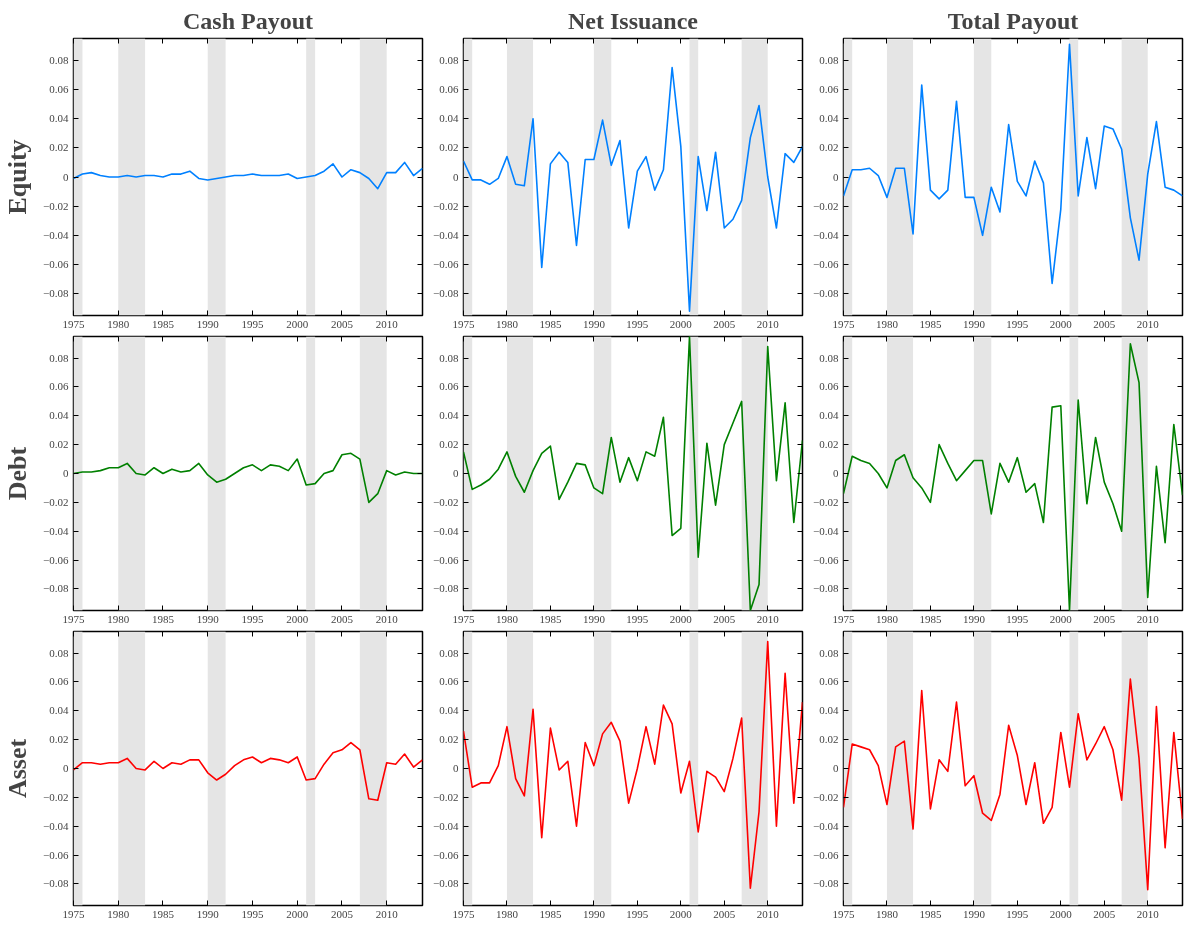  Describe the element at coordinates (18, 473) in the screenshot. I see `y-axis-title: Debt` at that location.